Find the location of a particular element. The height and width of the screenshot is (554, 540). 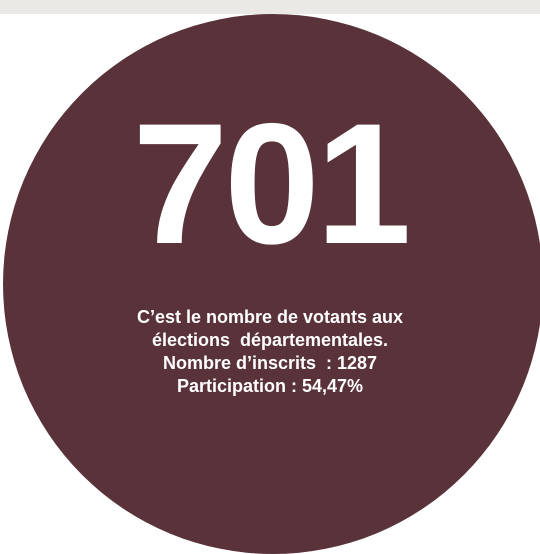

top-band is located at coordinates (270, 7).